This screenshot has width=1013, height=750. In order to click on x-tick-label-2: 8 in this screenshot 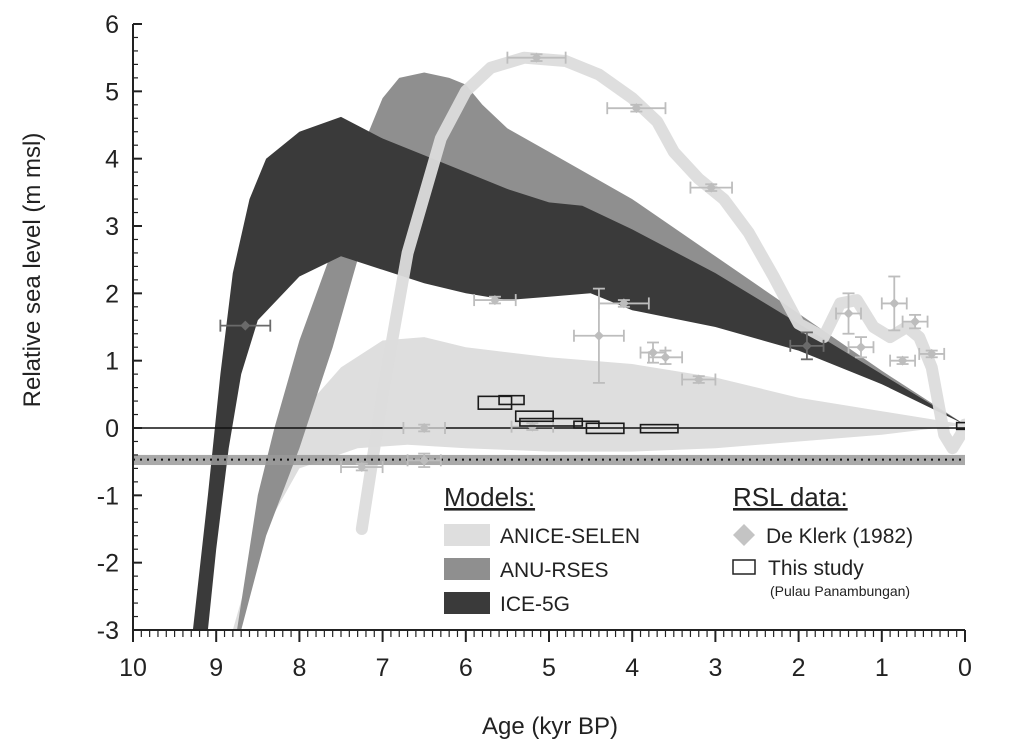, I will do `click(299, 668)`.